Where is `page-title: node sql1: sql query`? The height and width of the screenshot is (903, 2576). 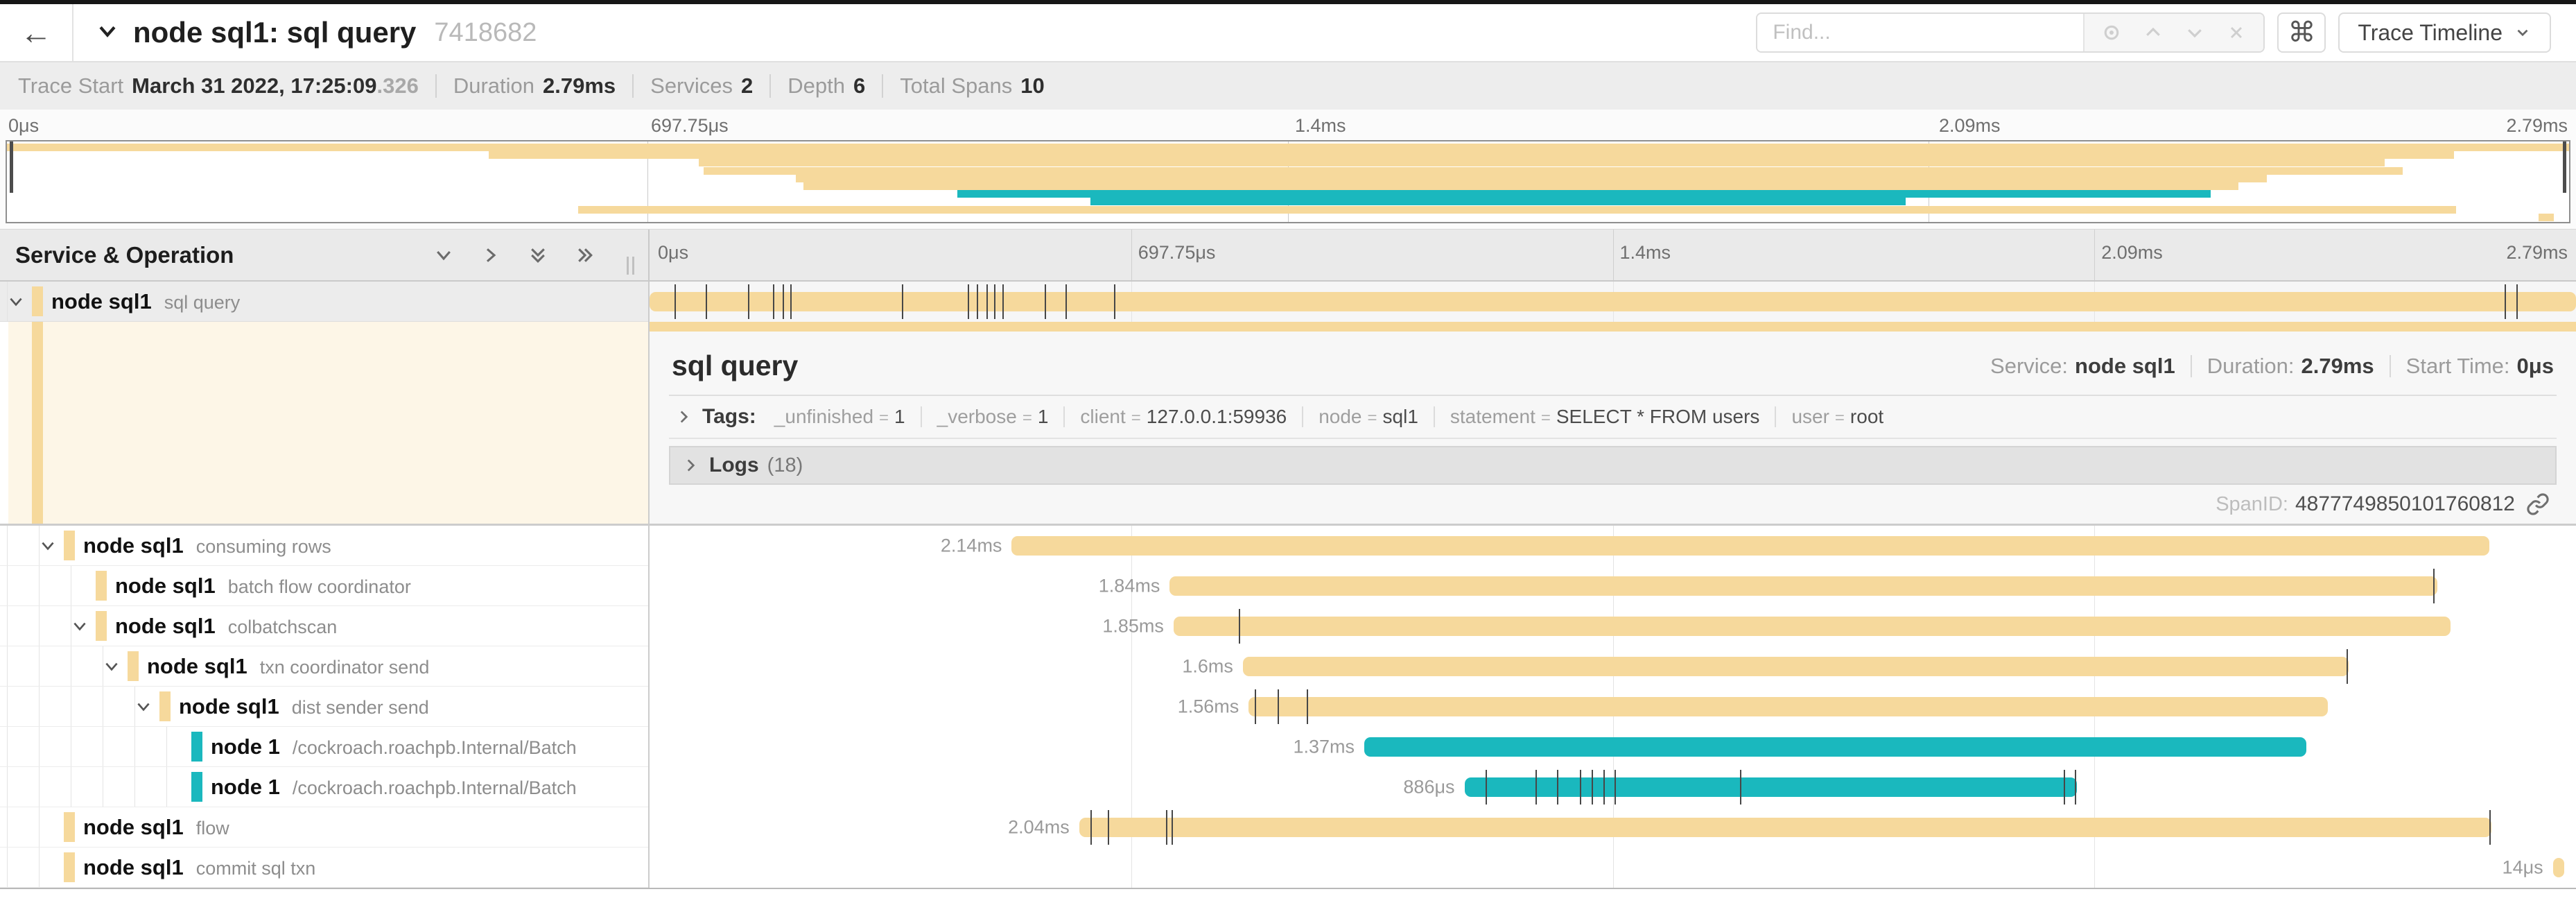 page-title: node sql1: sql query is located at coordinates (275, 32).